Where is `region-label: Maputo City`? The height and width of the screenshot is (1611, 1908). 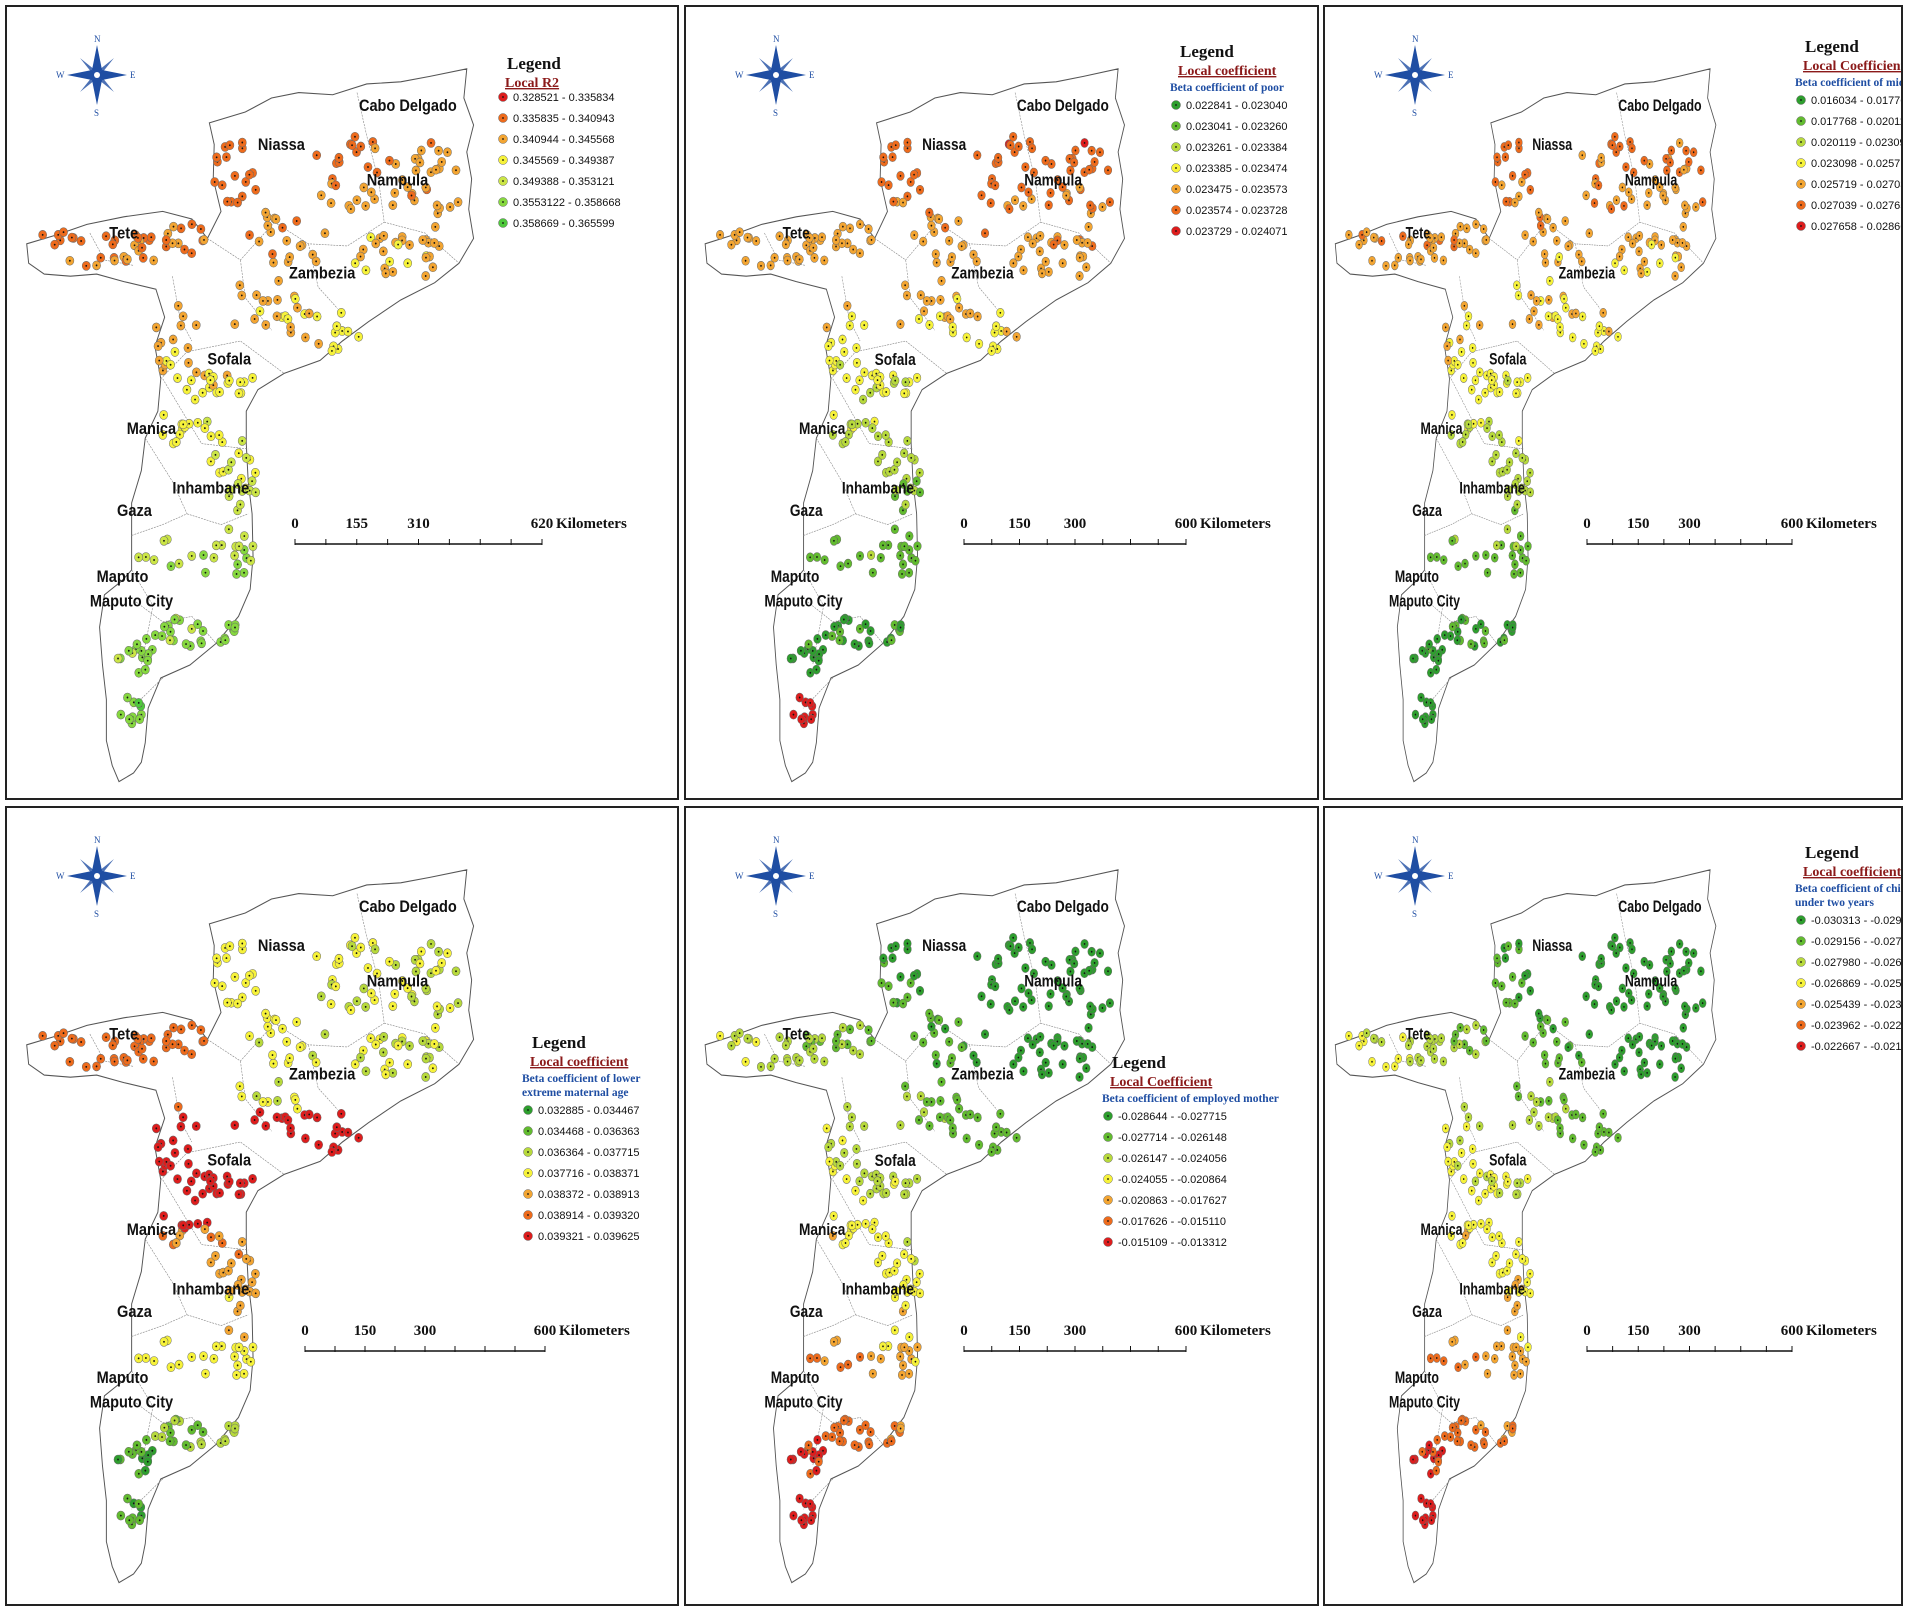 region-label: Maputo City is located at coordinates (803, 602).